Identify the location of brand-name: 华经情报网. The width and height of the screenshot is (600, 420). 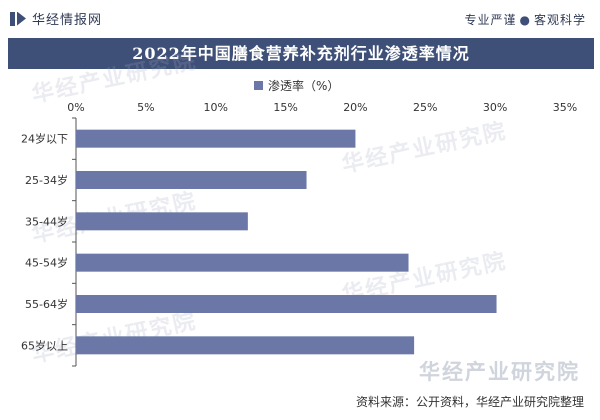
(67, 20).